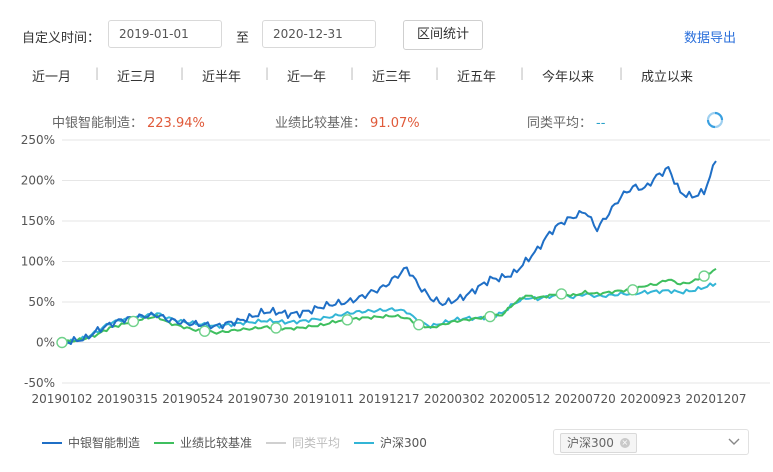 This screenshot has height=472, width=773. I want to click on peer-average-stat: 同类平均： --, so click(566, 121).